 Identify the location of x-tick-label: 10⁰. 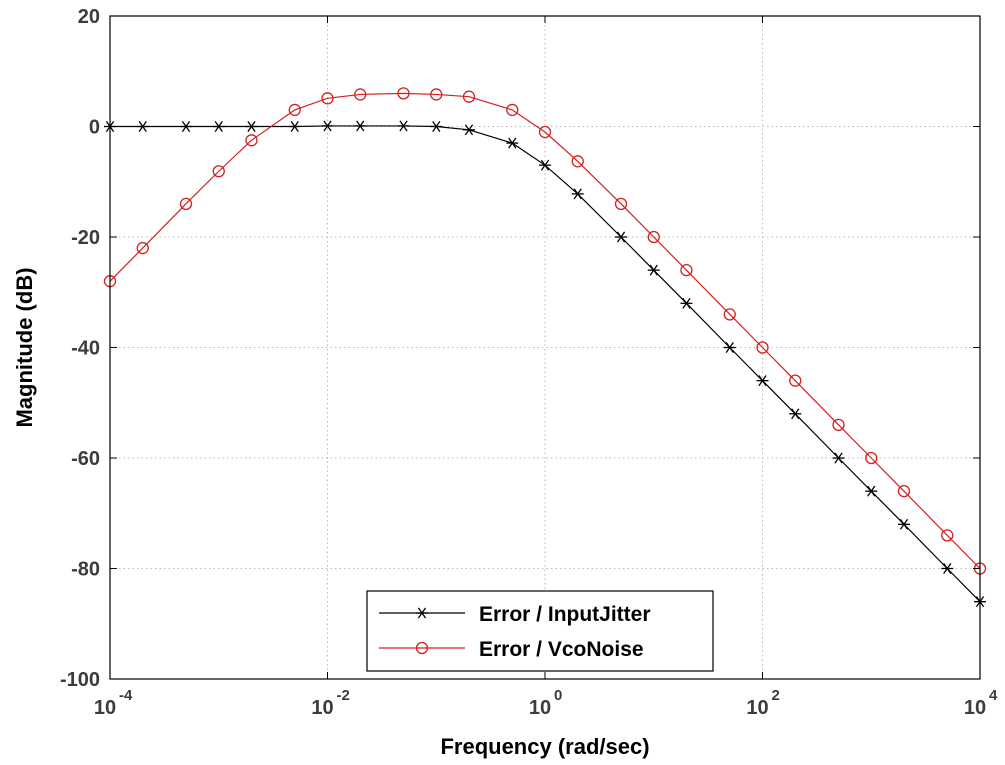
(545, 703).